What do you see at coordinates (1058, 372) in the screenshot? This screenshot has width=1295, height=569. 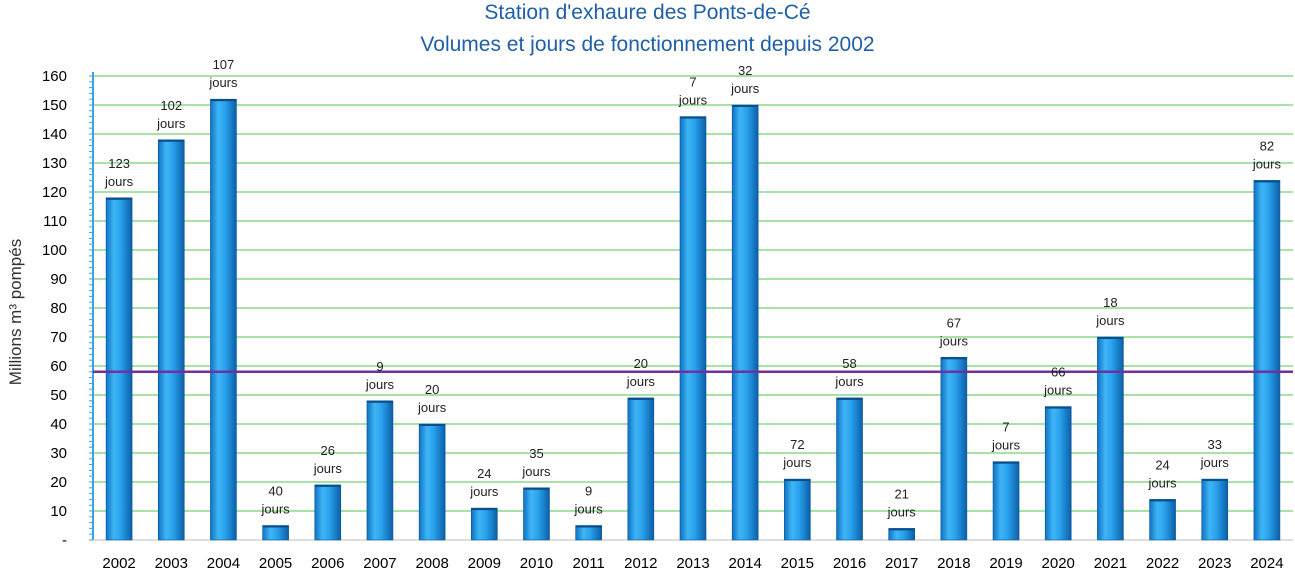 I see `data-label-days: 66` at bounding box center [1058, 372].